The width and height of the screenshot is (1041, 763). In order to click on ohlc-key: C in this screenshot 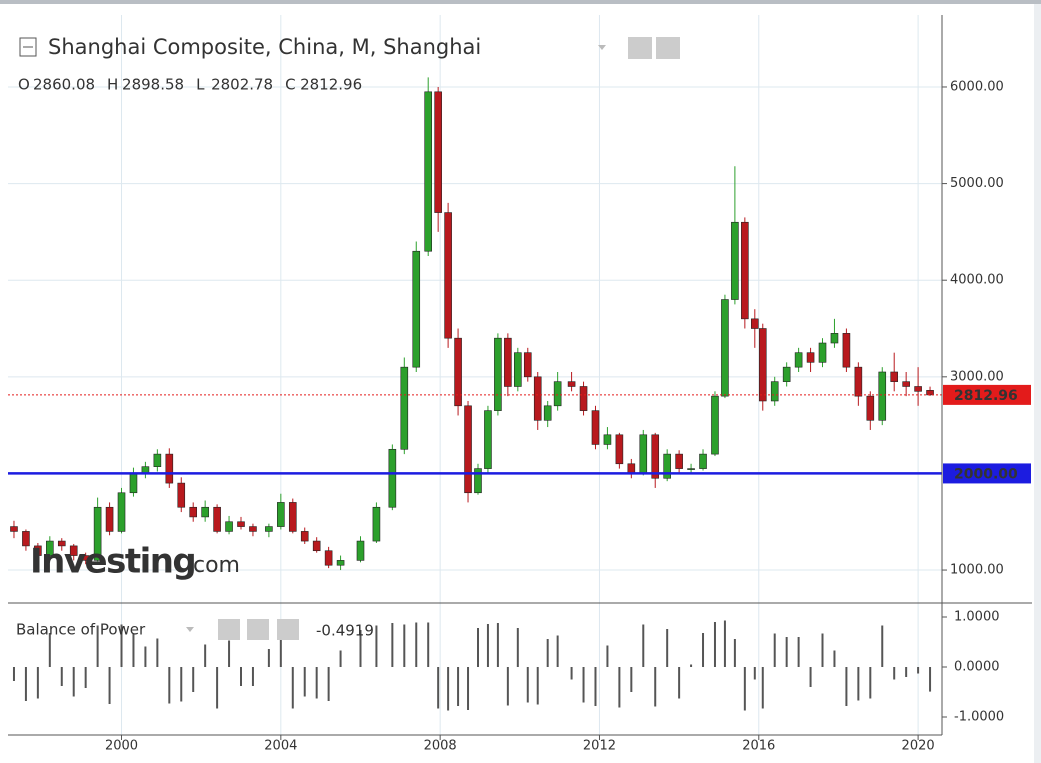, I will do `click(290, 85)`.